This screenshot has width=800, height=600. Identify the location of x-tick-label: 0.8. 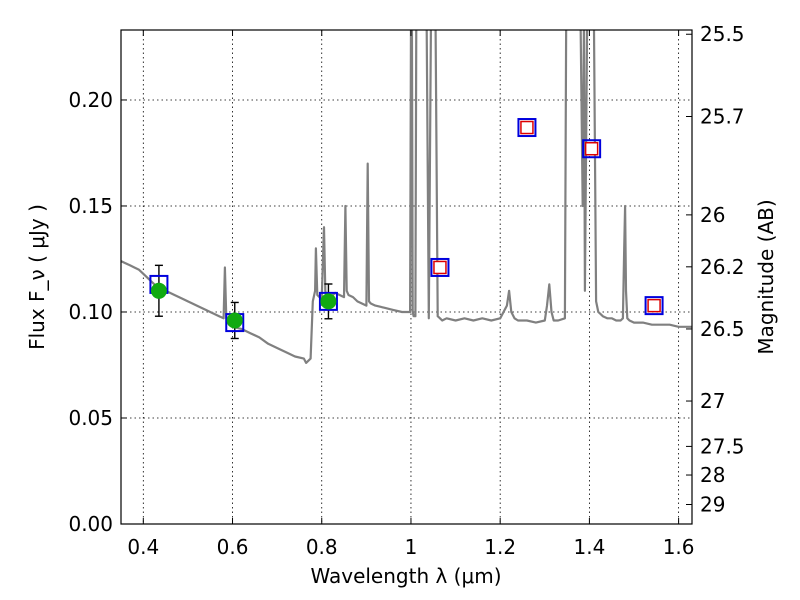
(322, 547).